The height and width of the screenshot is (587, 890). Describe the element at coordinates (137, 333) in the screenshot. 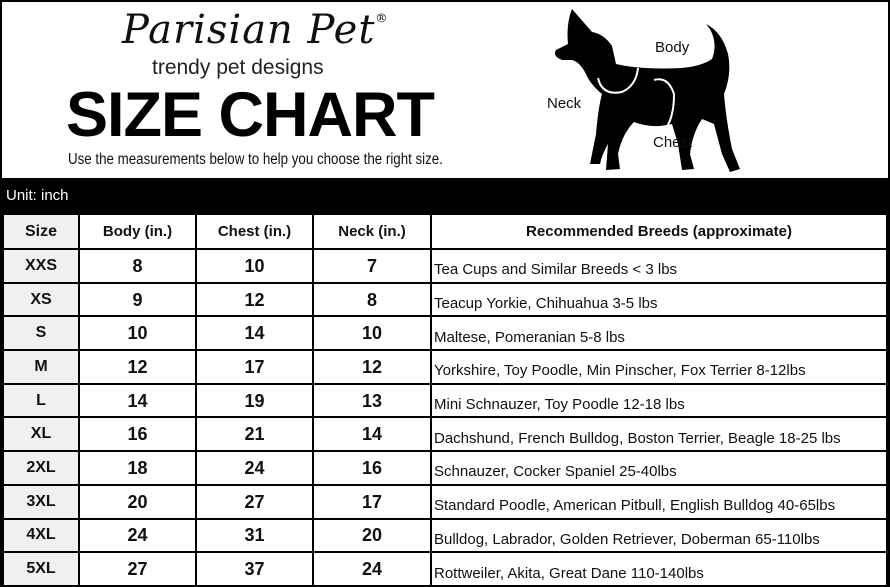

I see `body-cell: 10` at that location.